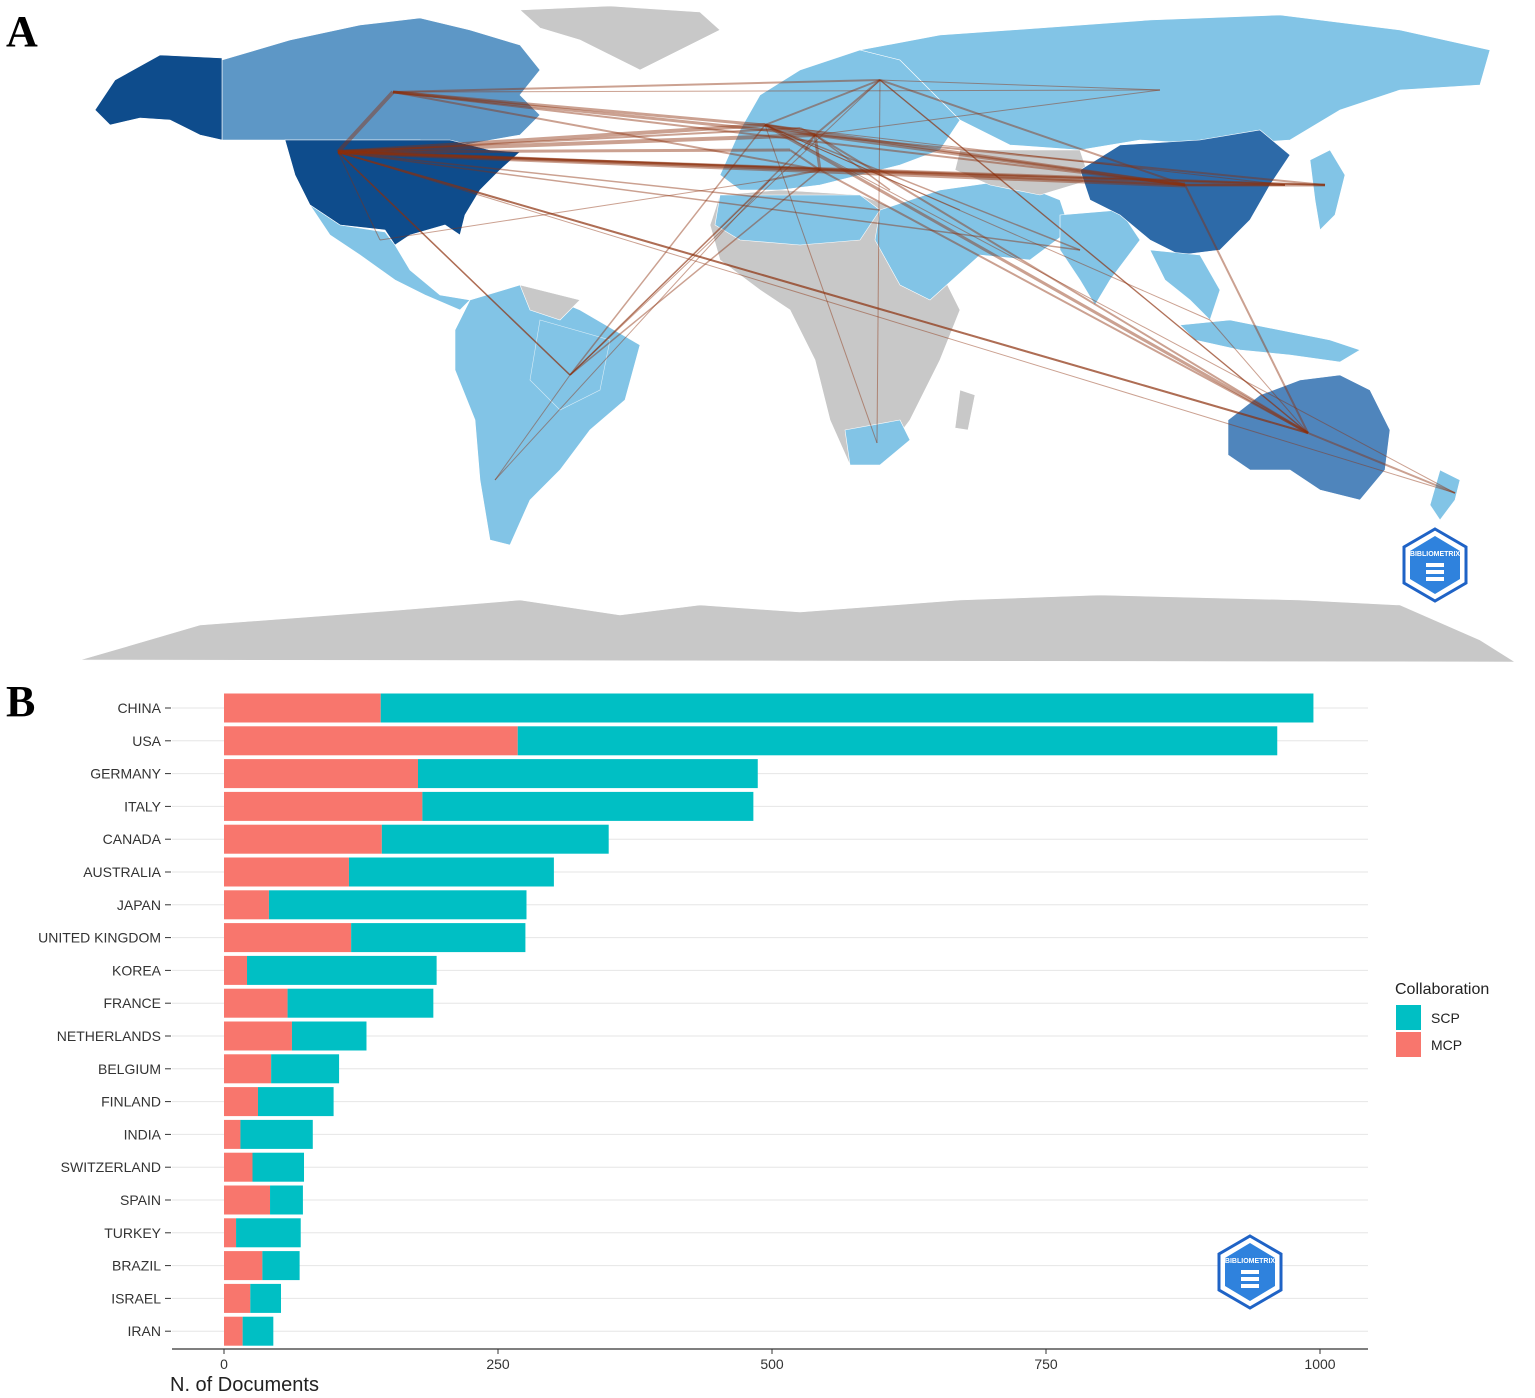 The image size is (1535, 1398). What do you see at coordinates (132, 1003) in the screenshot?
I see `y-tick-label: FRANCE` at bounding box center [132, 1003].